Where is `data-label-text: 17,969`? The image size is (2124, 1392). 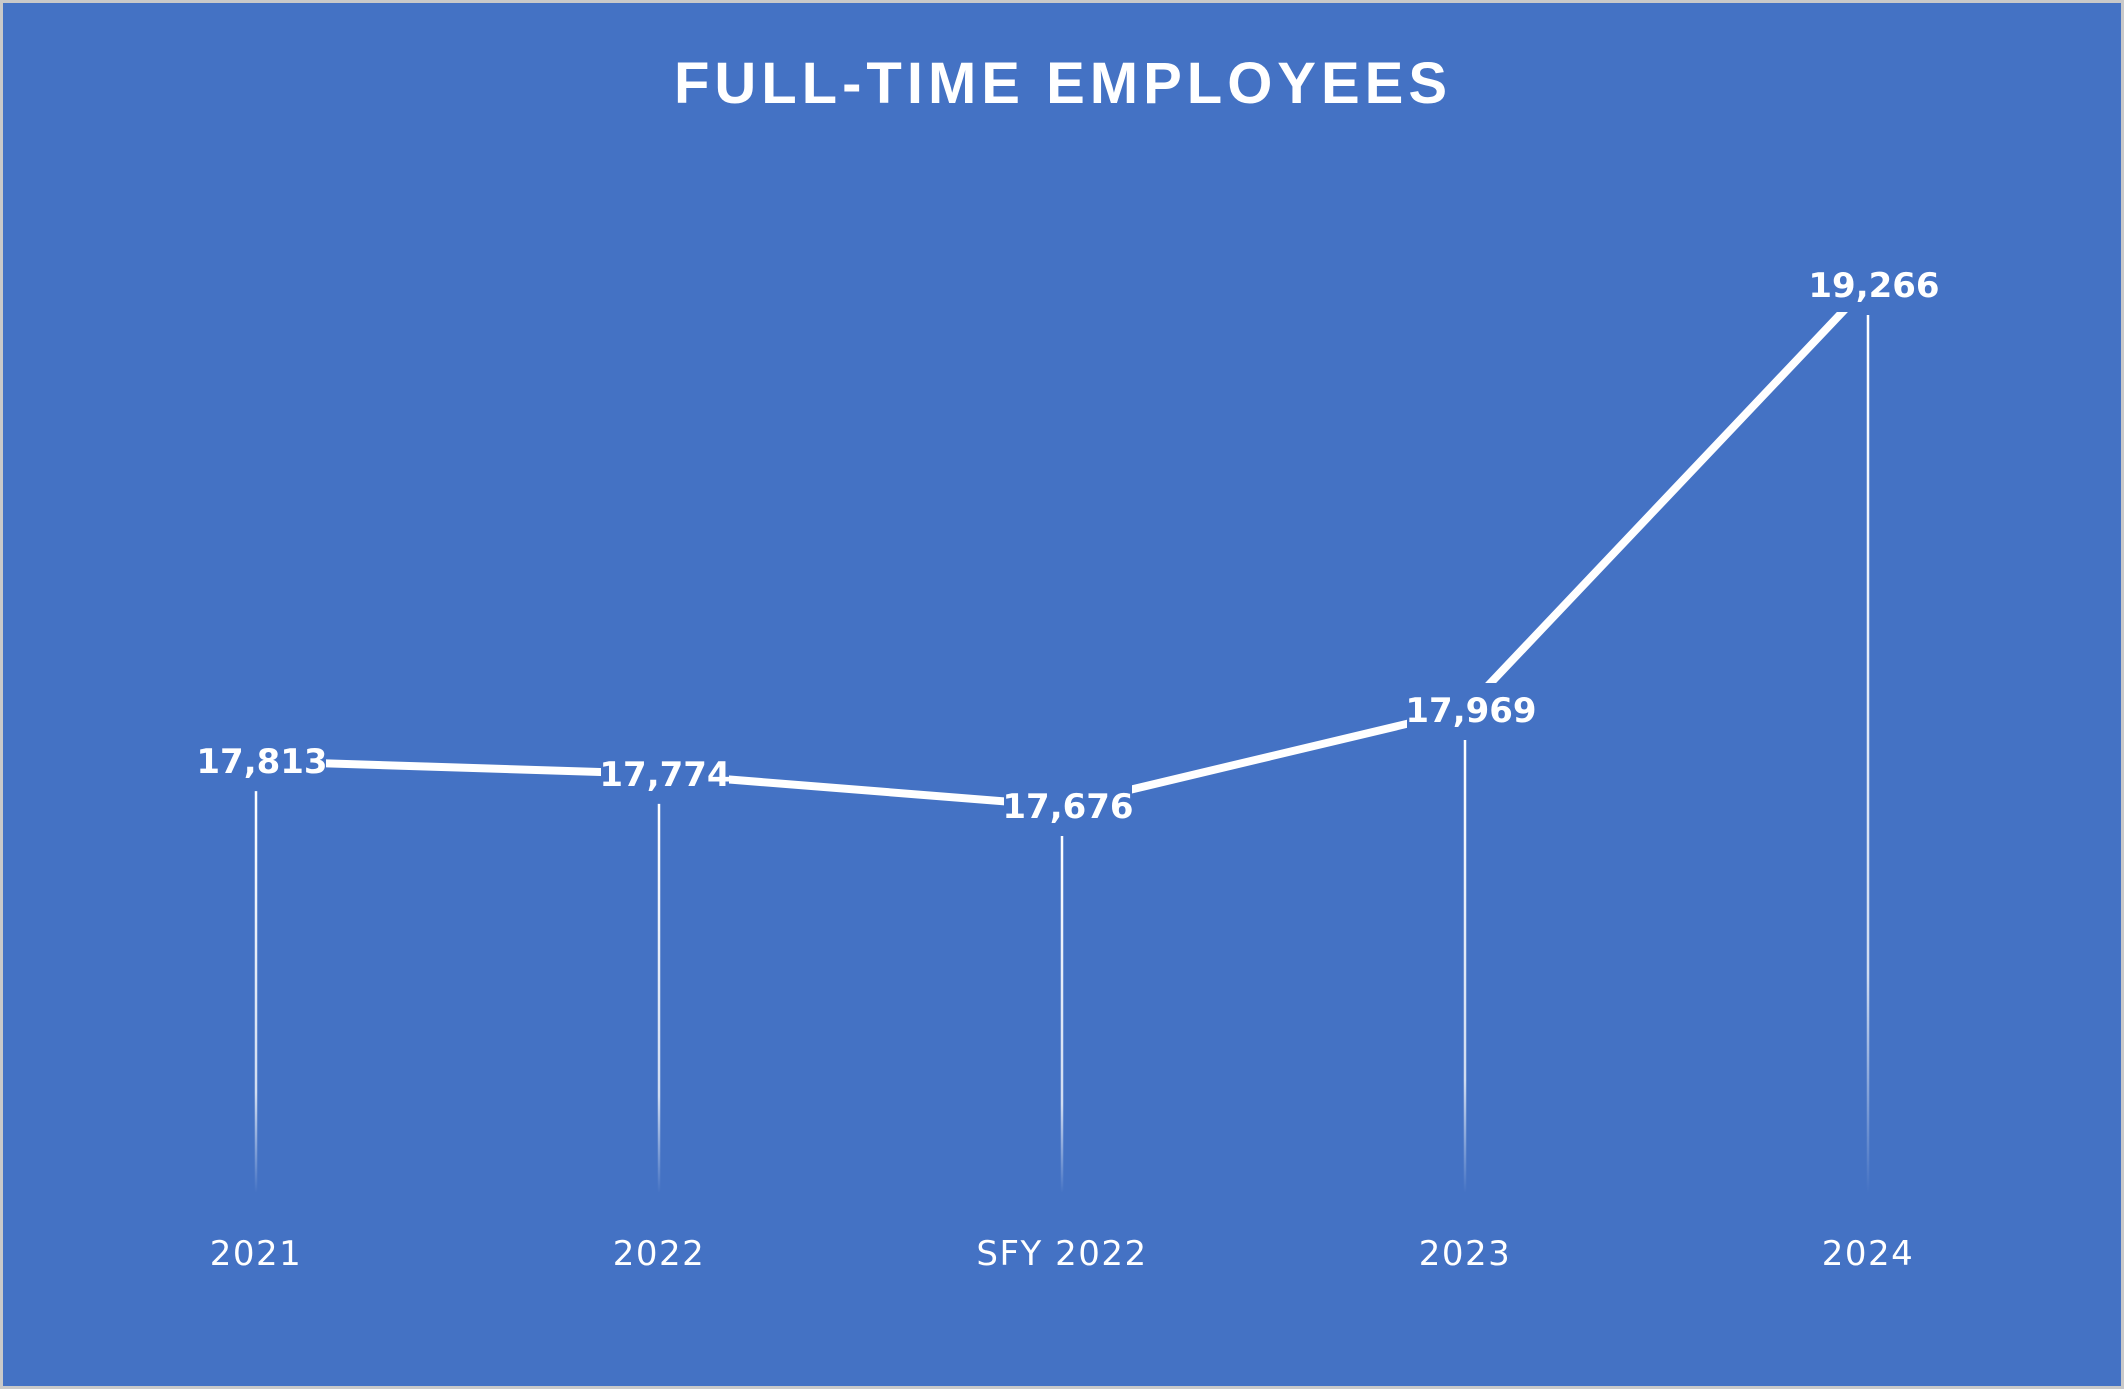 data-label-text: 17,969 is located at coordinates (1470, 711).